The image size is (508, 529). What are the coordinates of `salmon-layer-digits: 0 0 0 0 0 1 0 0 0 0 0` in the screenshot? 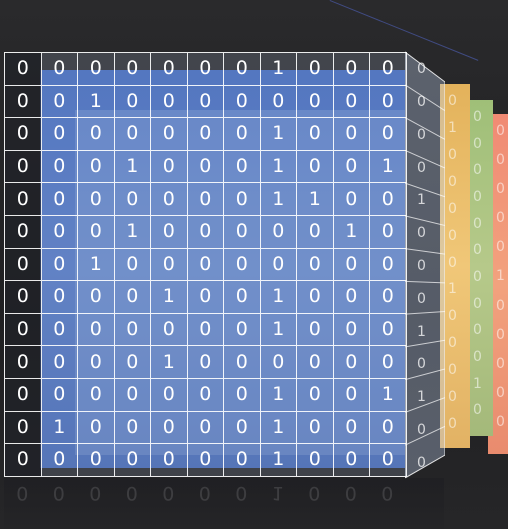 It's located at (498, 284).